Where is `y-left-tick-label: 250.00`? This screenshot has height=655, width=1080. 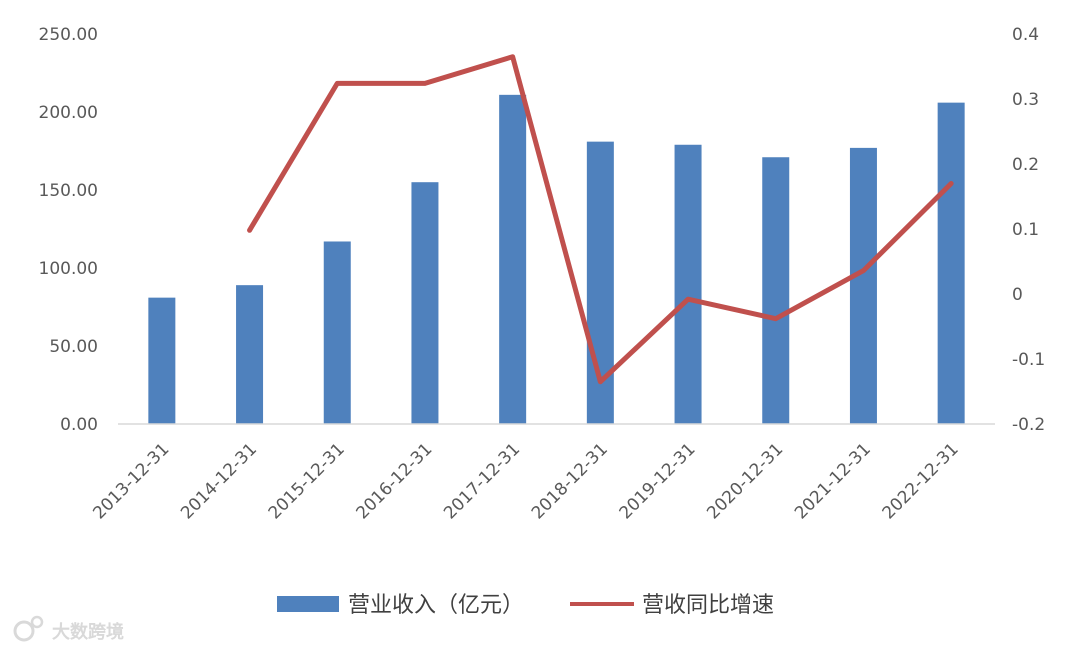
y-left-tick-label: 250.00 is located at coordinates (68, 35).